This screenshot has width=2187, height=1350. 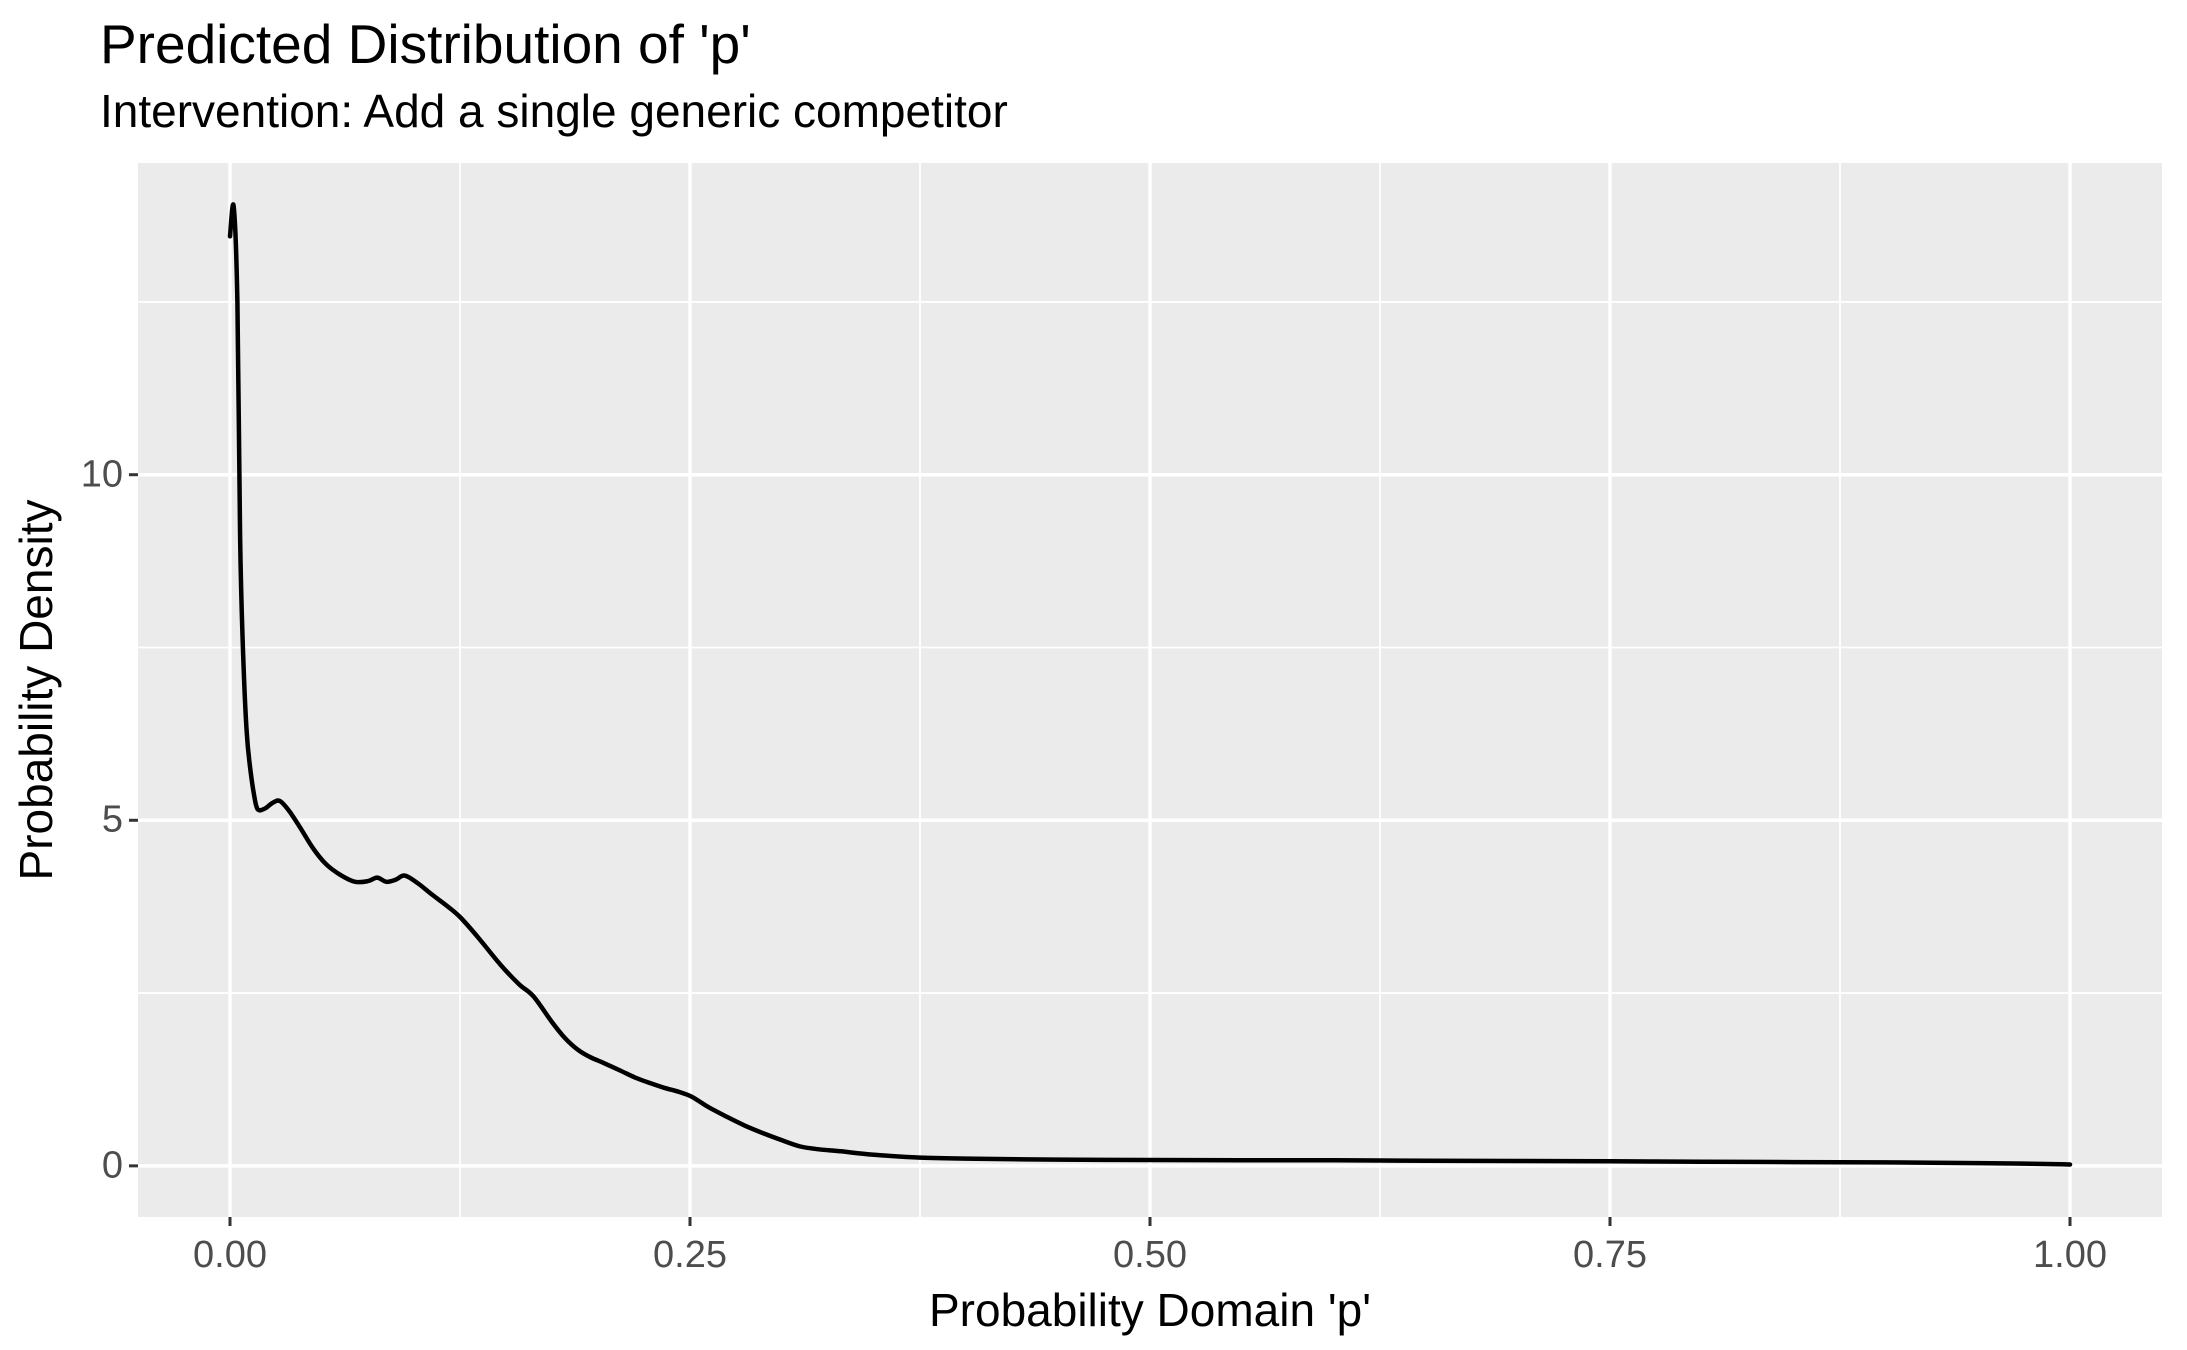 I want to click on x-tick-label: 0.25, so click(x=690, y=1255).